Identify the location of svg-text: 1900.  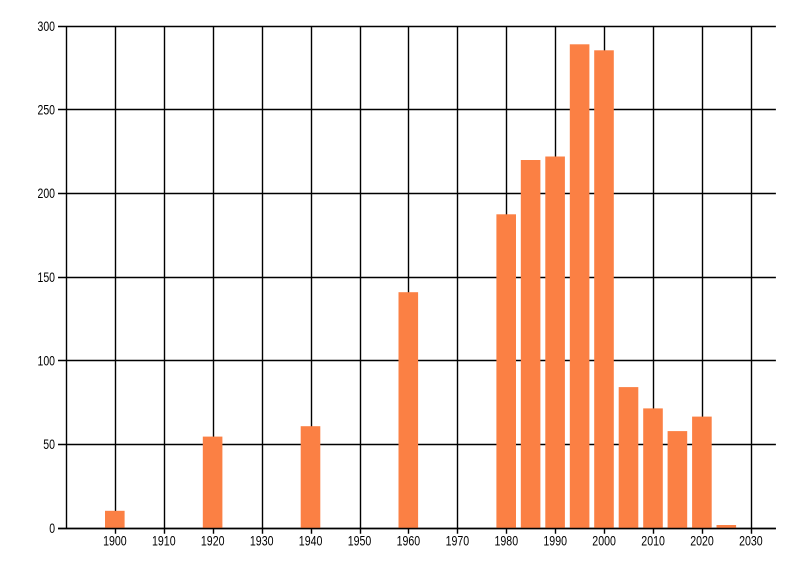
(115, 540).